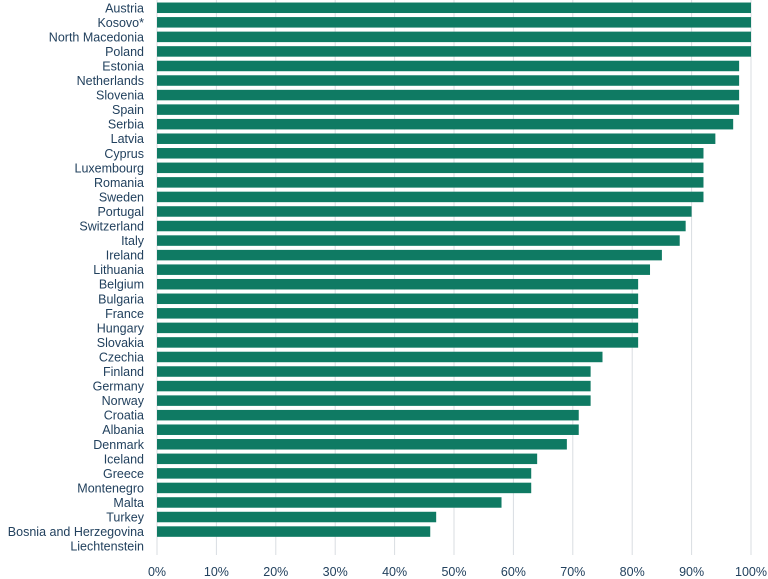  What do you see at coordinates (121, 299) in the screenshot?
I see `category-label: Bulgaria` at bounding box center [121, 299].